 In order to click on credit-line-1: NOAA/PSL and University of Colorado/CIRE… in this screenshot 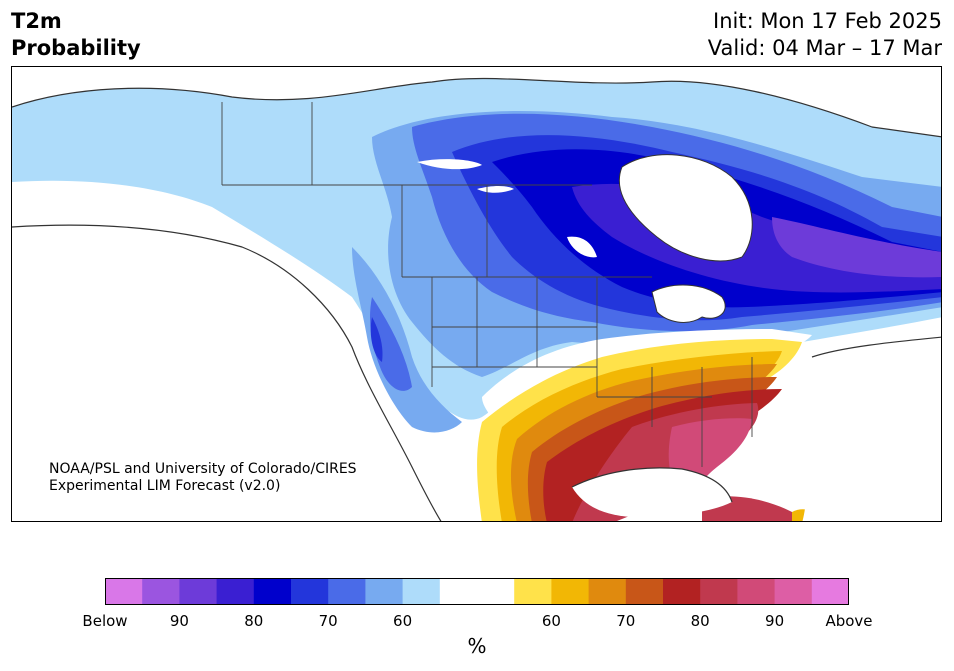, I will do `click(203, 469)`.